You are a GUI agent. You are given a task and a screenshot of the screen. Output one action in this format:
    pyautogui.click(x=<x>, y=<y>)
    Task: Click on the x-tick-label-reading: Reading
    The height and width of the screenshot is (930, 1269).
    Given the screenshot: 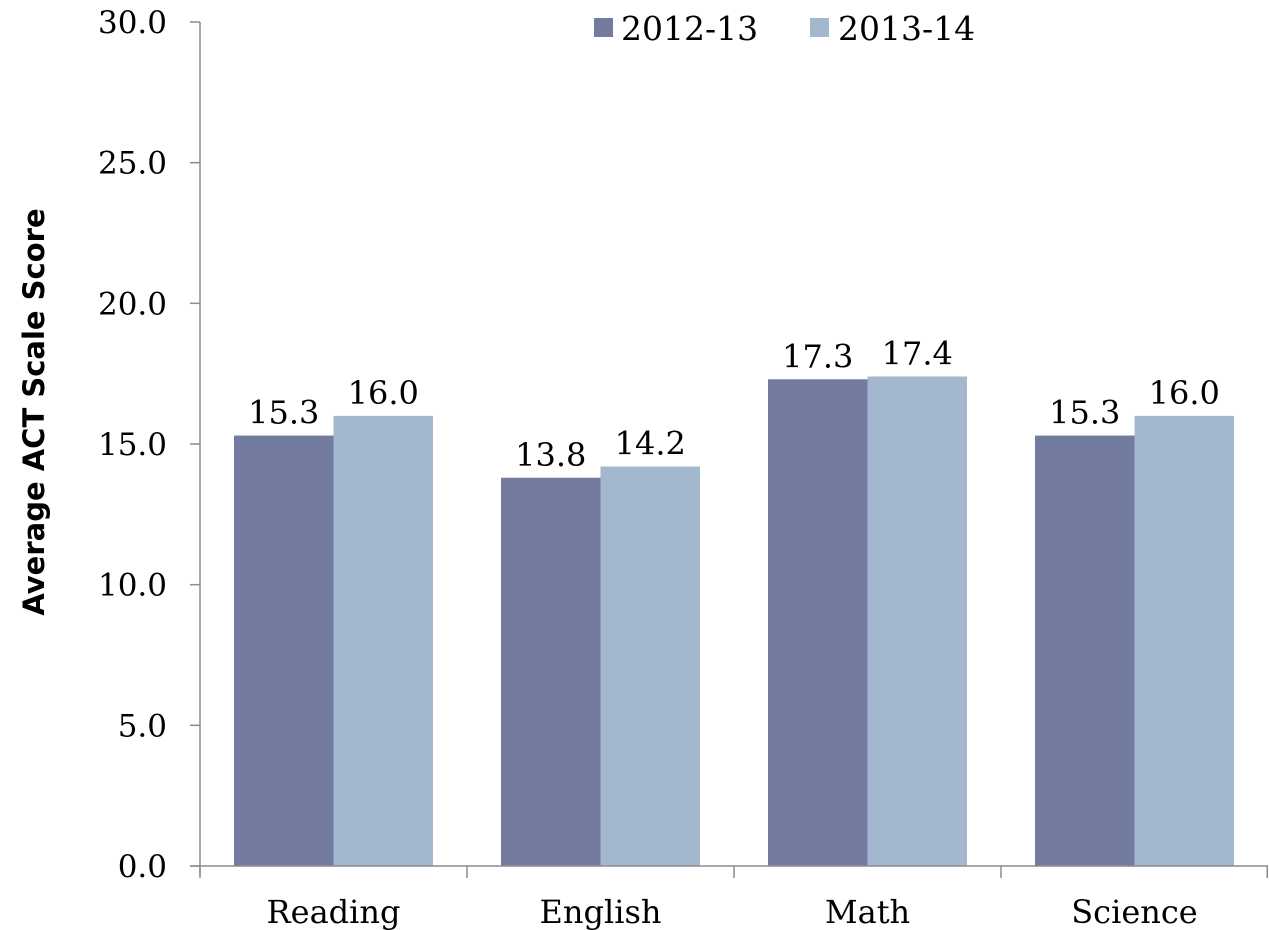 What is the action you would take?
    pyautogui.click(x=334, y=911)
    